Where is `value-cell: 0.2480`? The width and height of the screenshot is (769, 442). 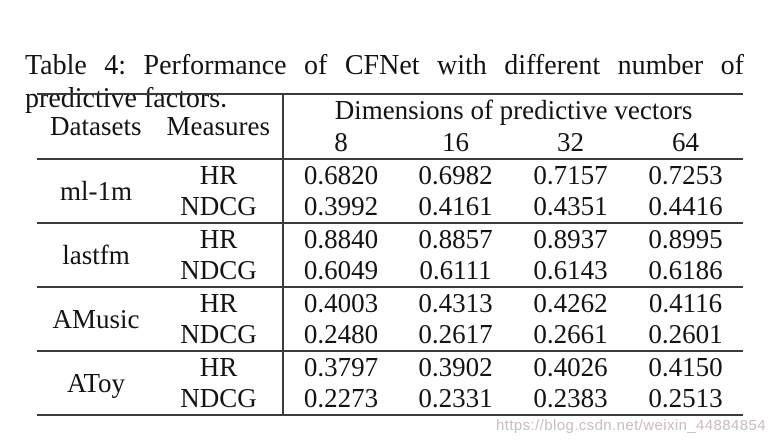 value-cell: 0.2480 is located at coordinates (340, 335).